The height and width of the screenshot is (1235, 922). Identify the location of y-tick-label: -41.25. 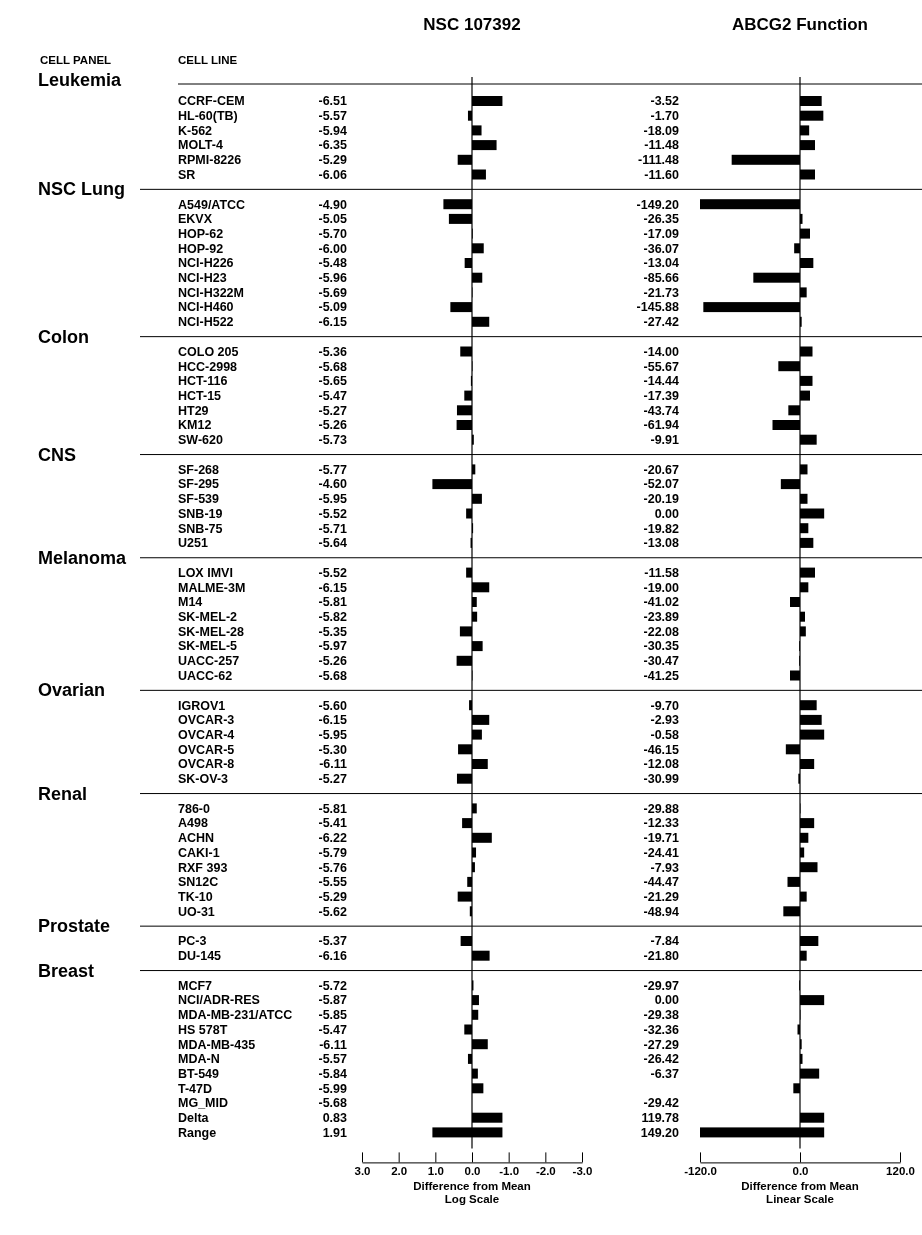
(661, 675).